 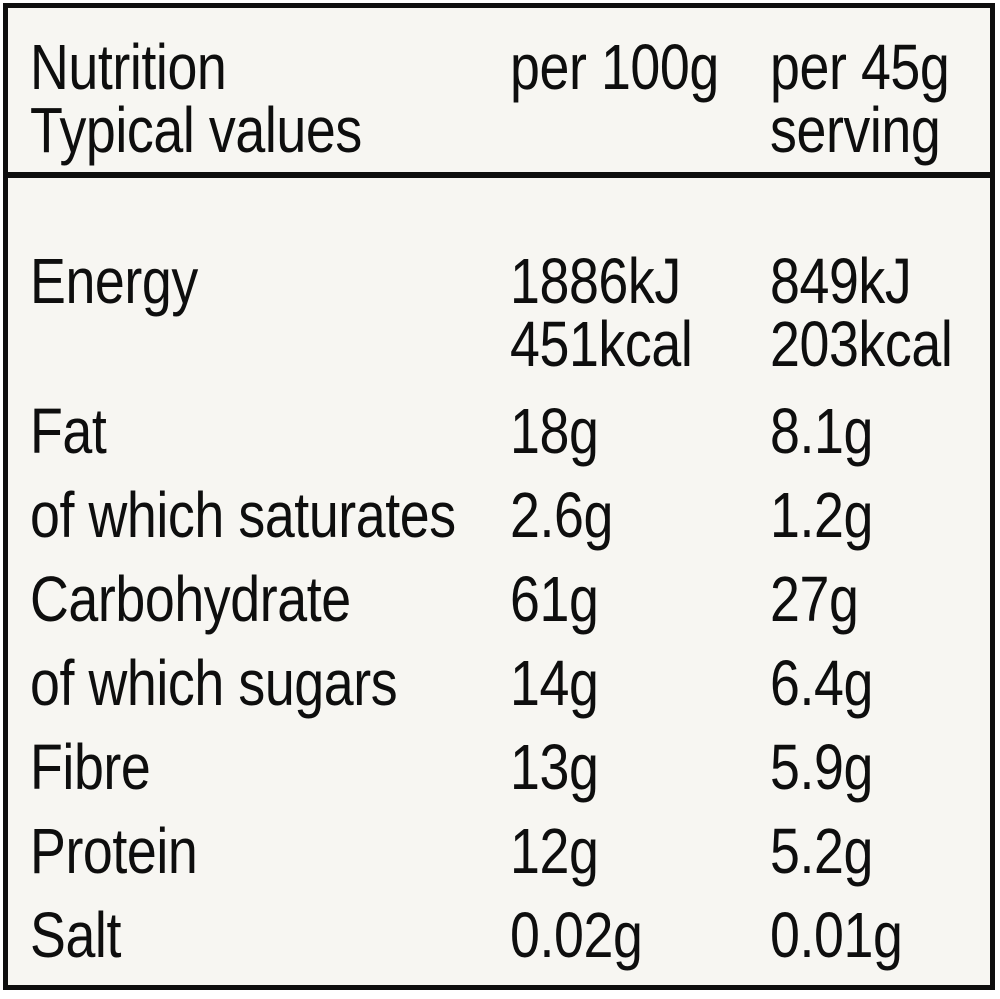 I want to click on per45-value: 849kJ, so click(x=841, y=281).